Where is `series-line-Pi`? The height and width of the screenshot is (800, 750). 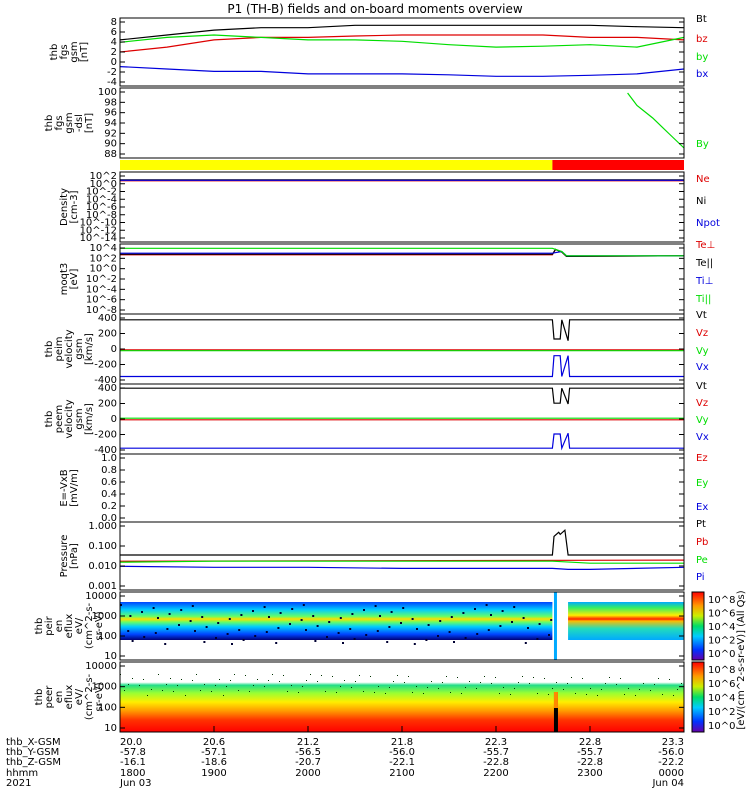 series-line-Pi is located at coordinates (402, 568).